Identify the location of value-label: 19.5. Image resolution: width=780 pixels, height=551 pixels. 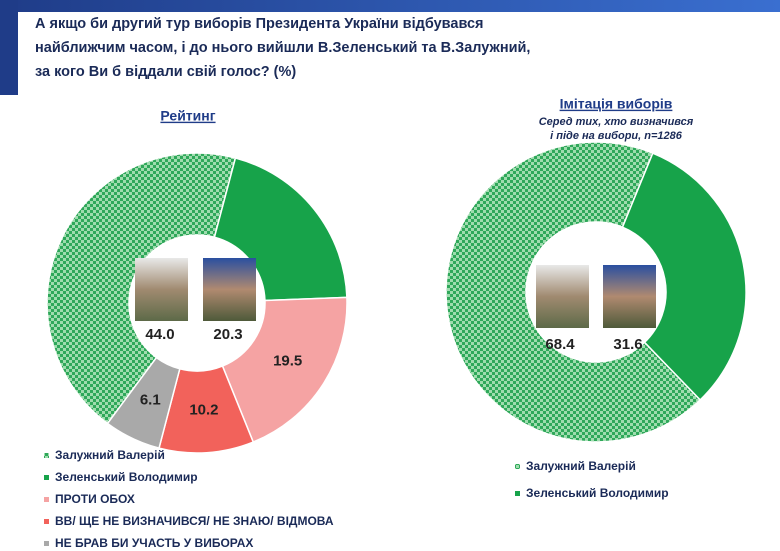
(287, 361).